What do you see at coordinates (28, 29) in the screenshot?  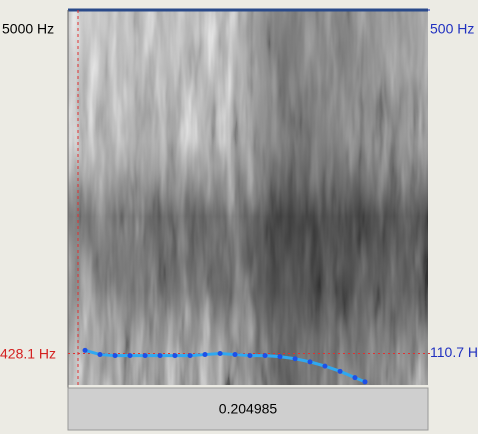 I see `freq-top-label: 5000 Hz` at bounding box center [28, 29].